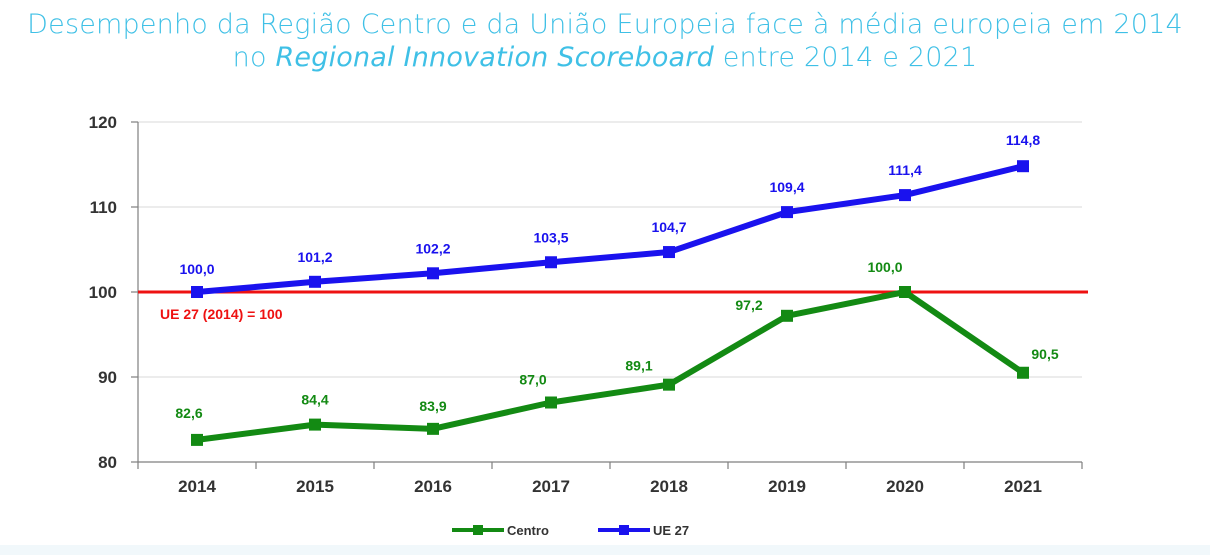  What do you see at coordinates (494, 57) in the screenshot?
I see `title-line-2-italic: Regional Innovation Scoreboard` at bounding box center [494, 57].